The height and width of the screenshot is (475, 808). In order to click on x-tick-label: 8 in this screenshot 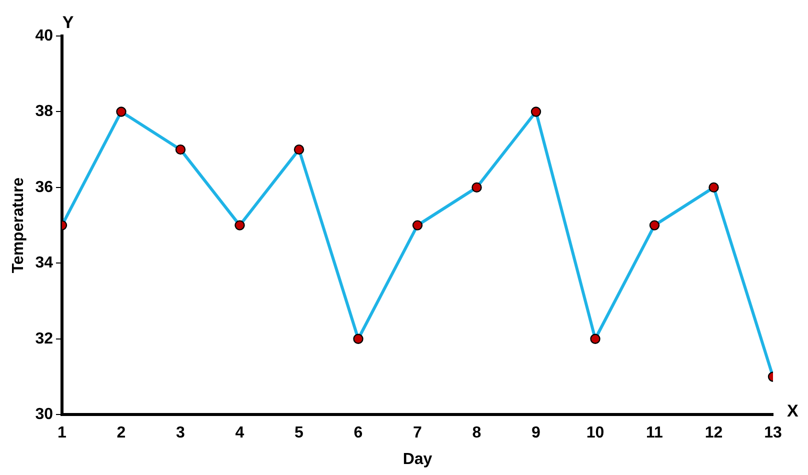, I will do `click(477, 433)`.